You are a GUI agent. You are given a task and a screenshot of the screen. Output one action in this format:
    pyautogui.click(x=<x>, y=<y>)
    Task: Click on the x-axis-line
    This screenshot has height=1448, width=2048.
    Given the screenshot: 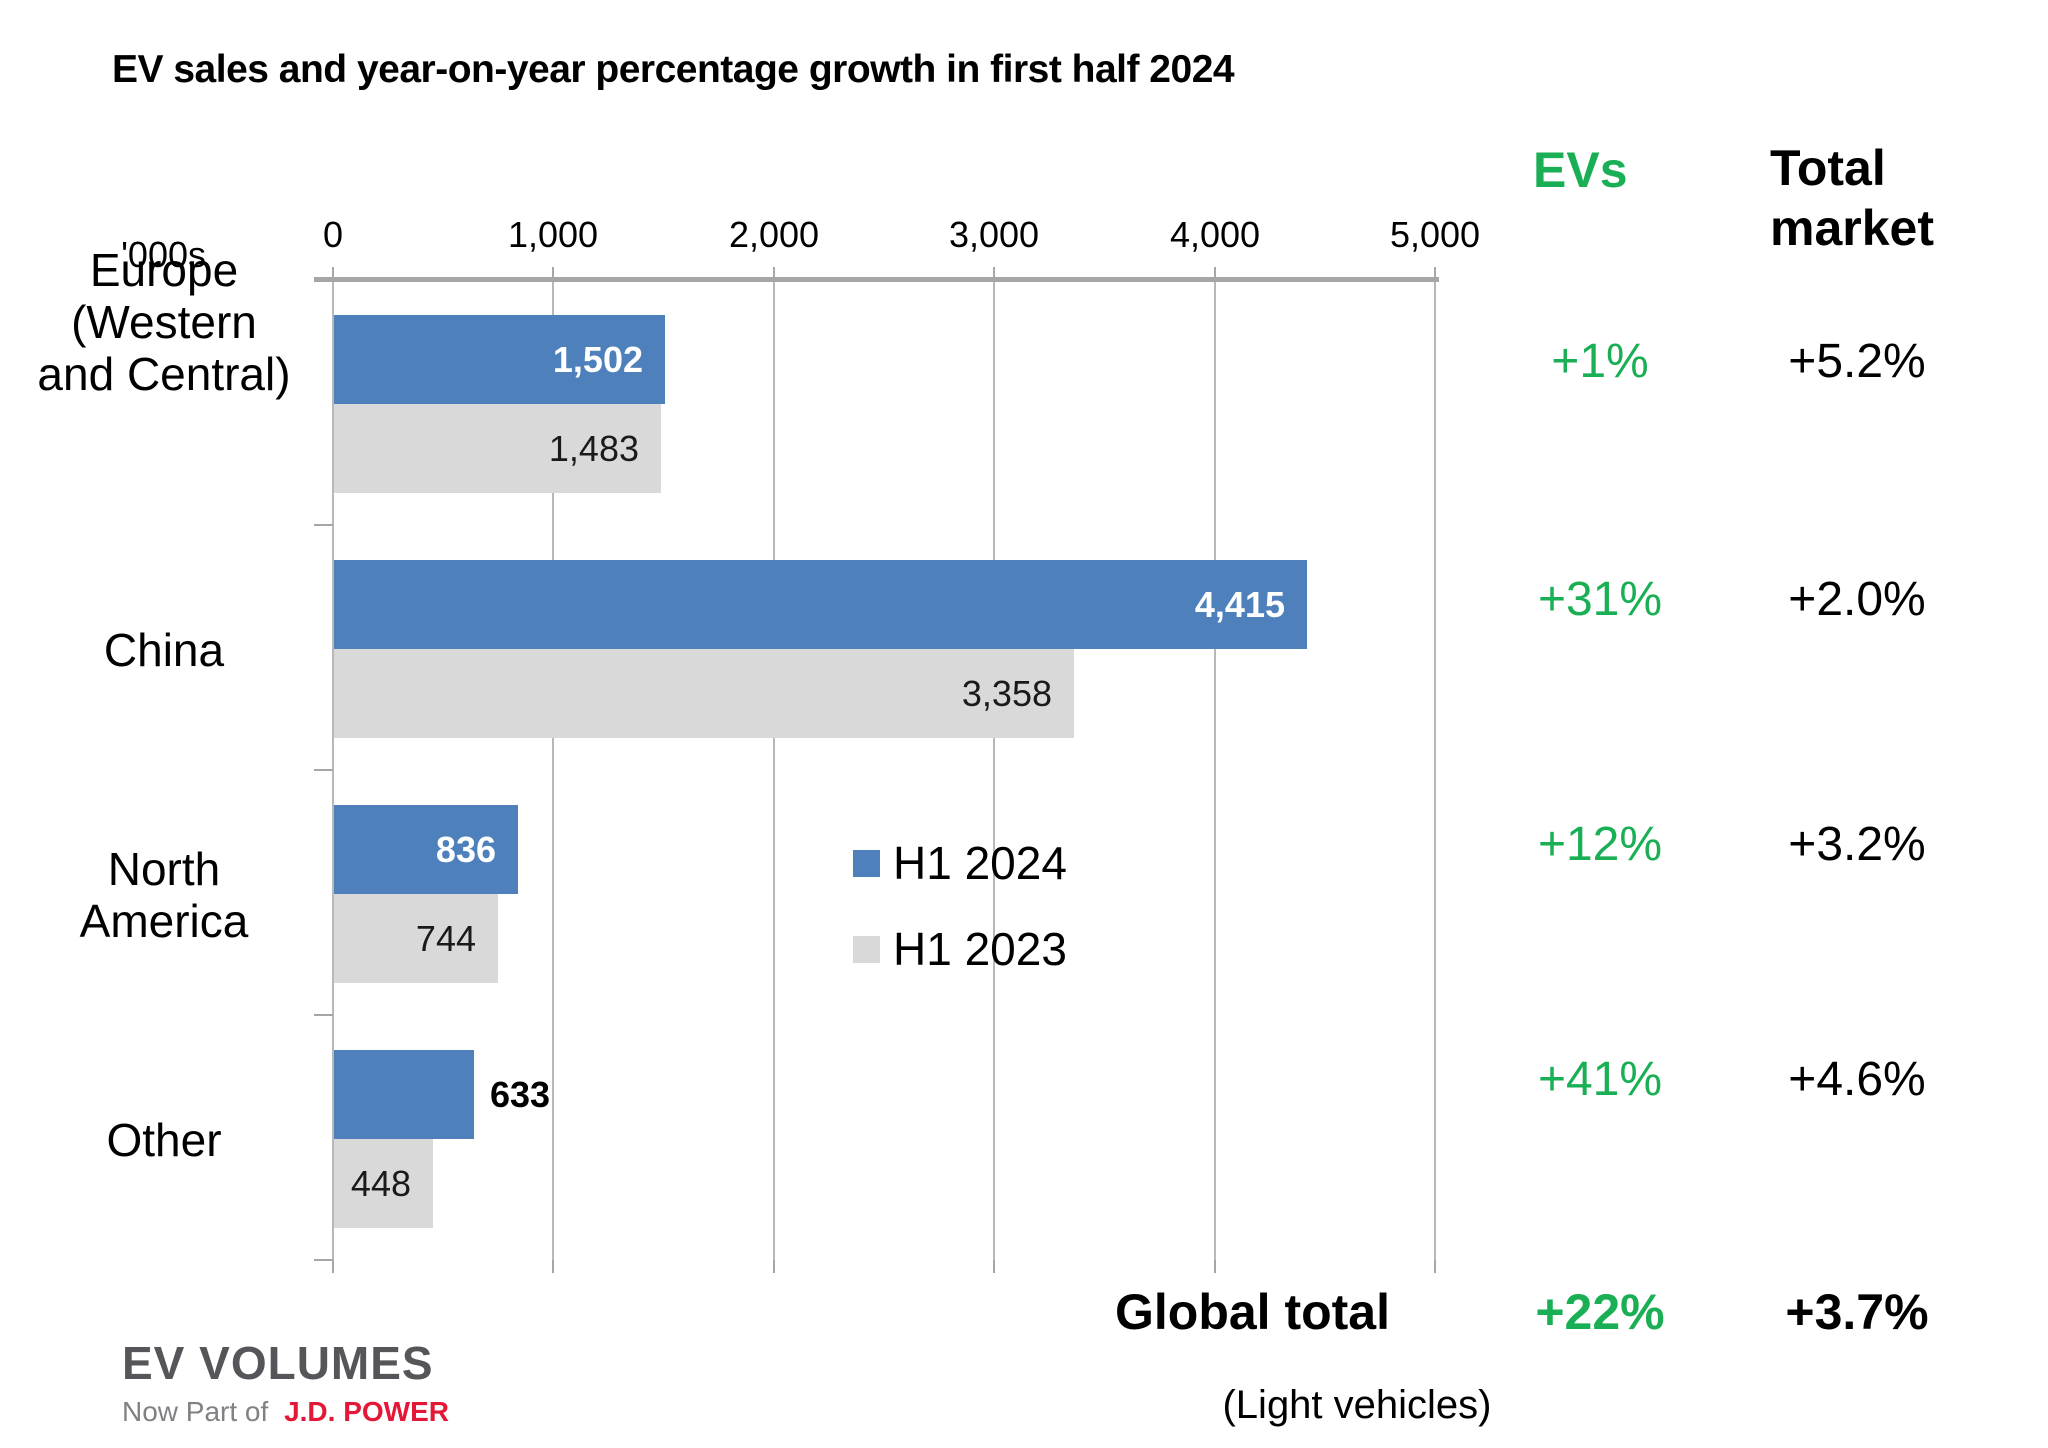 What is the action you would take?
    pyautogui.click(x=876, y=279)
    